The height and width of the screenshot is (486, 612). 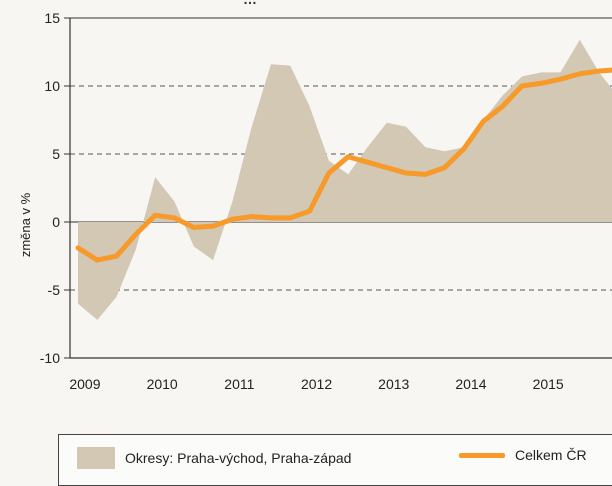 I want to click on y-tick-label-2: 5, so click(x=56, y=154).